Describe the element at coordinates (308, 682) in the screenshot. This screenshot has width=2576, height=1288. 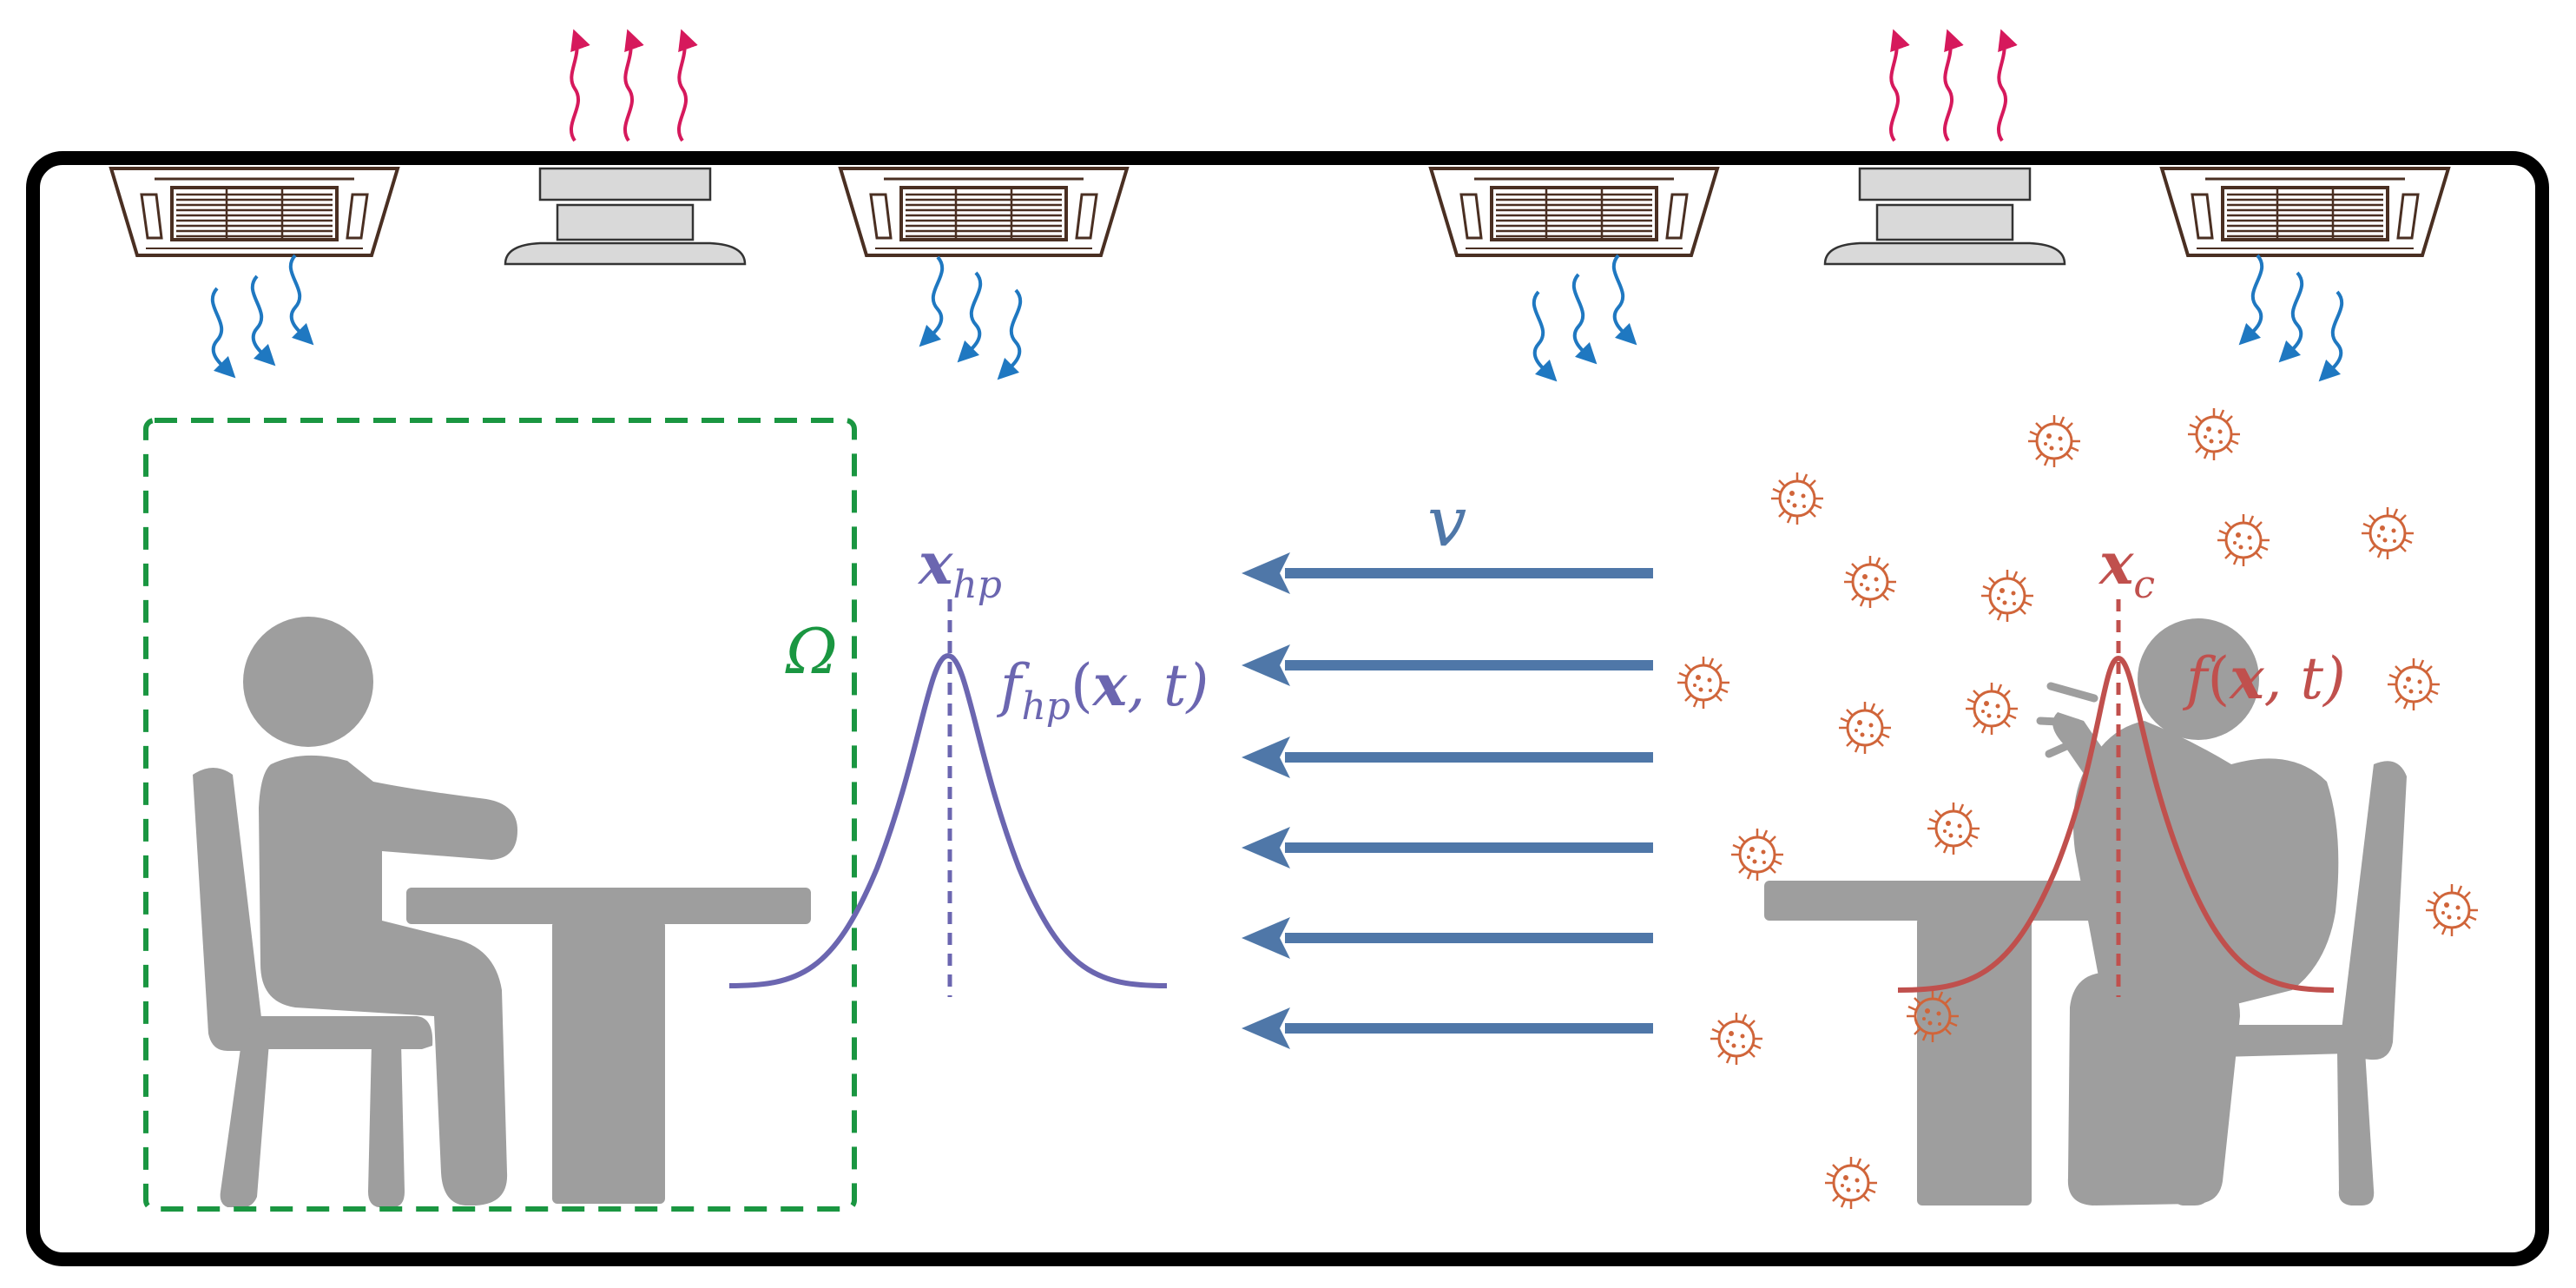
I see `healthy-person-head` at that location.